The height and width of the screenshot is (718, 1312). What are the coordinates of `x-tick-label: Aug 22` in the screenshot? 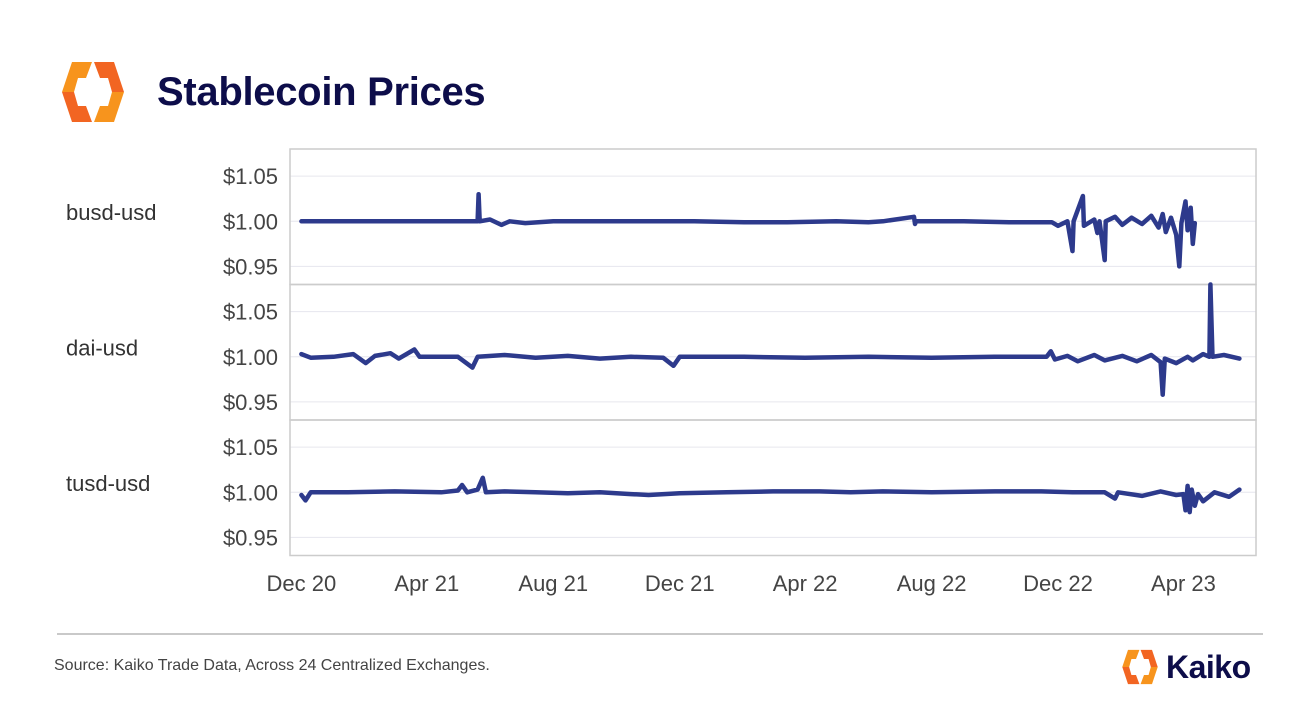 It's located at (932, 583).